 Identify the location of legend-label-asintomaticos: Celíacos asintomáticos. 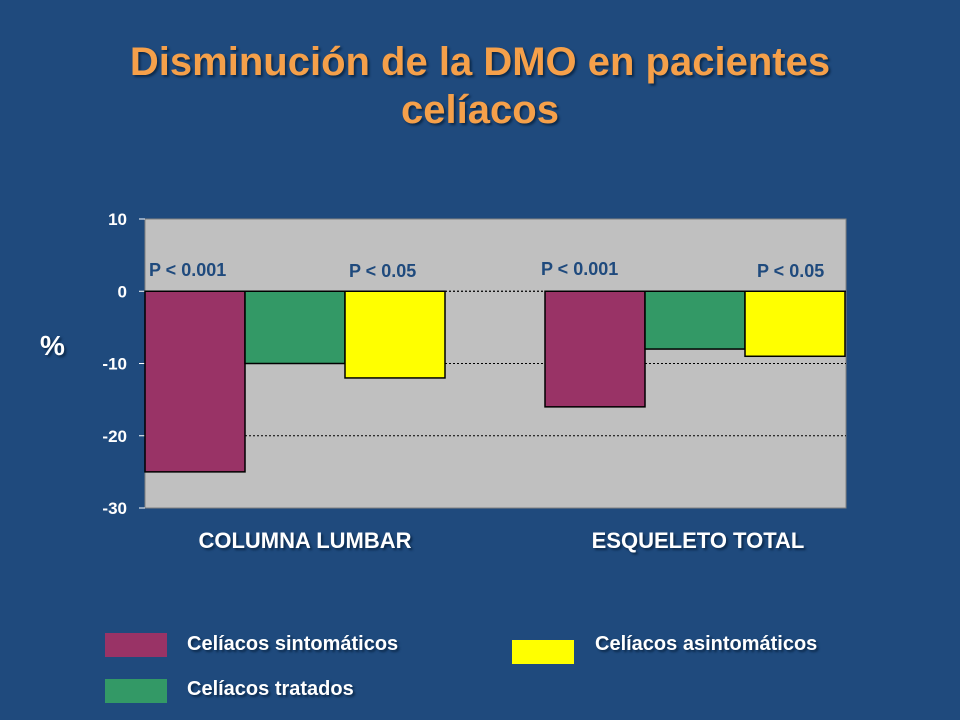
(706, 644).